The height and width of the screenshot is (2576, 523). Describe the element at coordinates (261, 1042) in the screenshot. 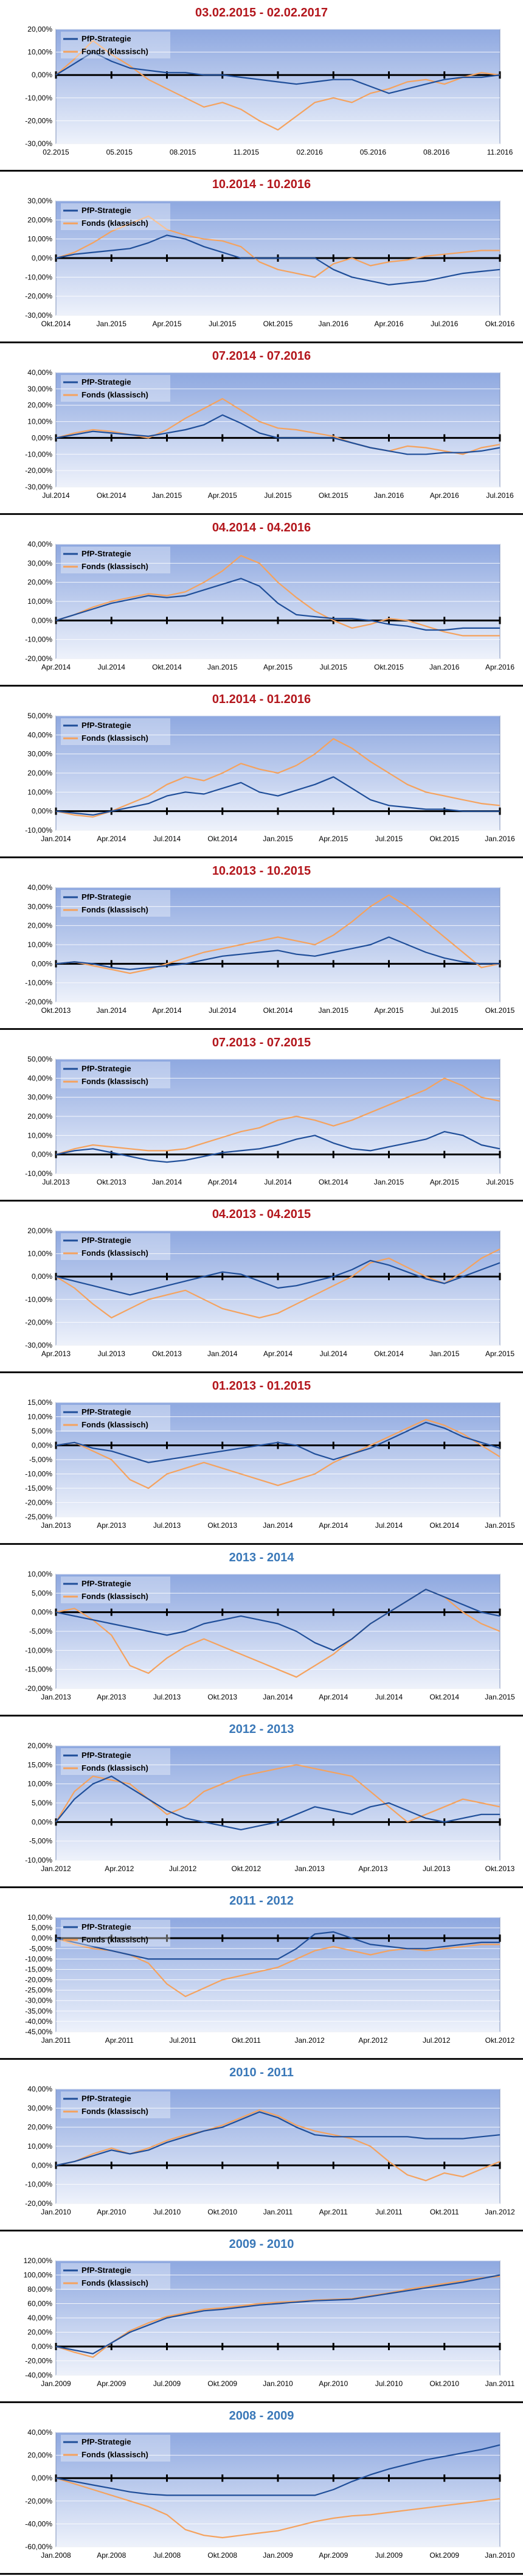

I see `chart-title: 07.2013 - 07.2015` at that location.